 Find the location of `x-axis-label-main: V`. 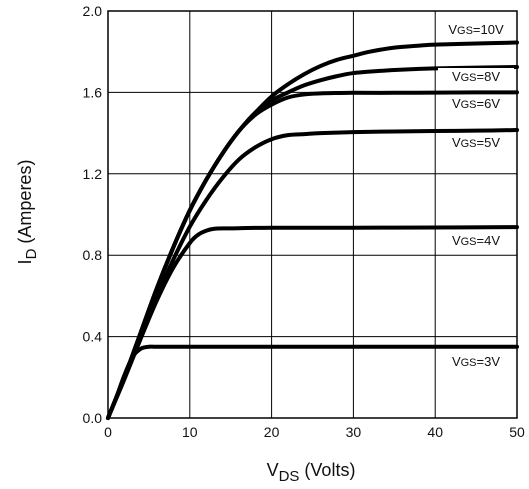

x-axis-label-main: V is located at coordinates (273, 470).